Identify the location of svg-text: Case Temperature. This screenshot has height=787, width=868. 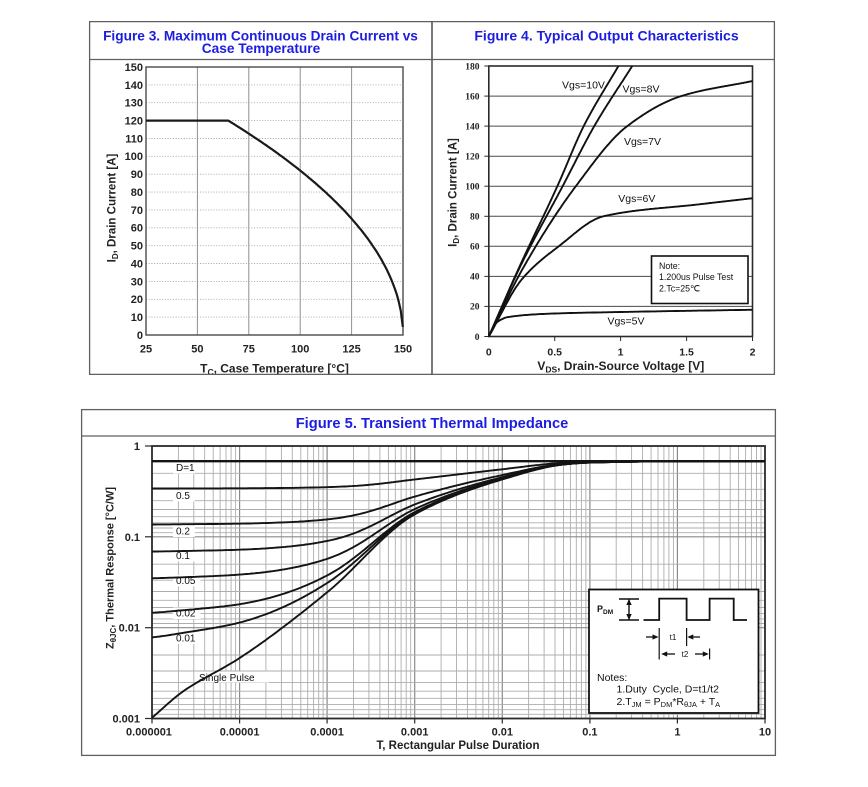
(261, 48).